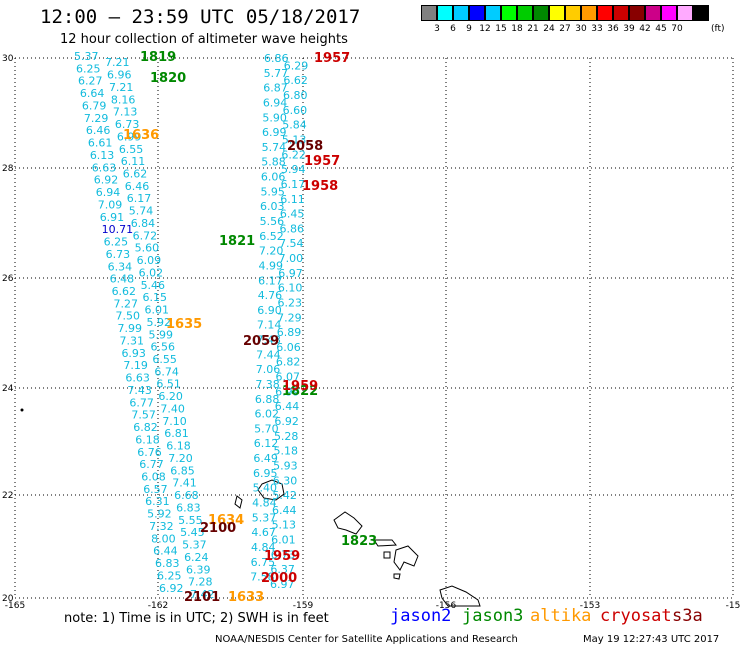 This screenshot has height=650, width=740. What do you see at coordinates (161, 526) in the screenshot?
I see `wave-height-value: 7.32` at bounding box center [161, 526].